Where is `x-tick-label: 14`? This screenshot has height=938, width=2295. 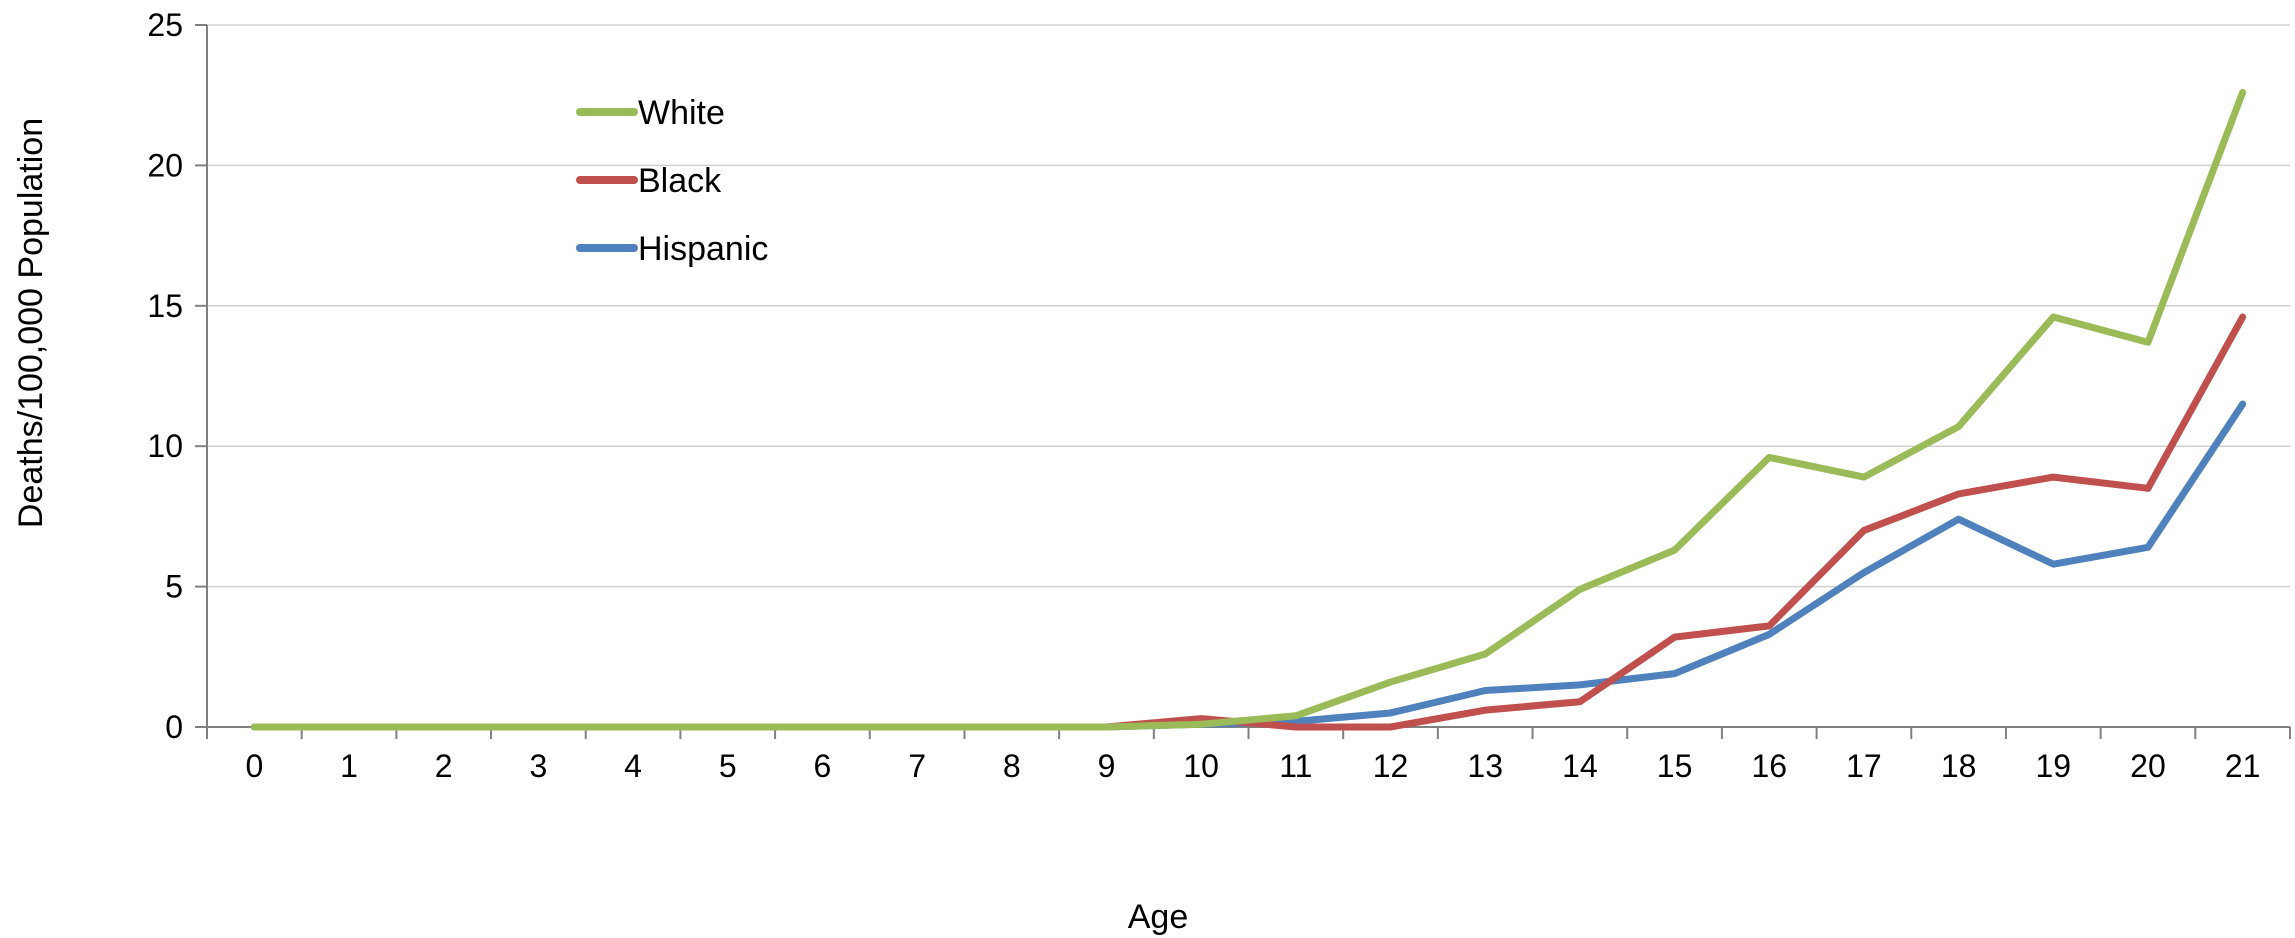 x-tick-label: 14 is located at coordinates (1580, 766).